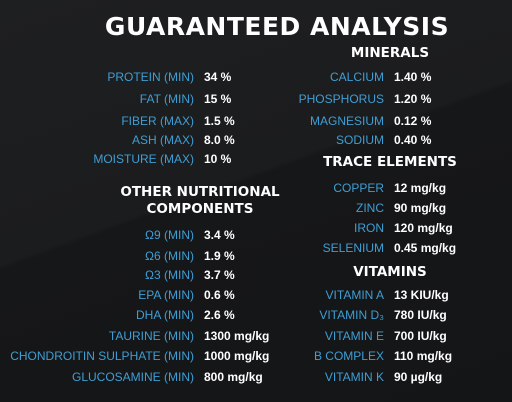  I want to click on mineral-row: CALCIUM 1.40 %, so click(215, 77).